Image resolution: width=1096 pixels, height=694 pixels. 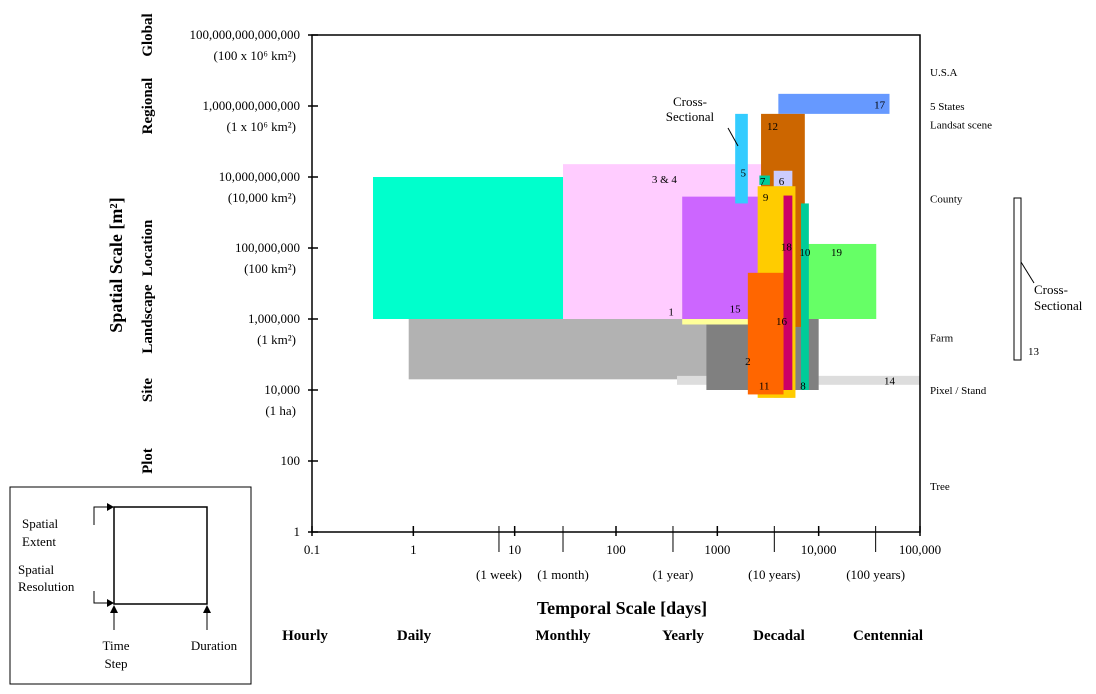 I want to click on spatial-categories: Plot Site Landscape Location Regional Global, so click(x=148, y=243).